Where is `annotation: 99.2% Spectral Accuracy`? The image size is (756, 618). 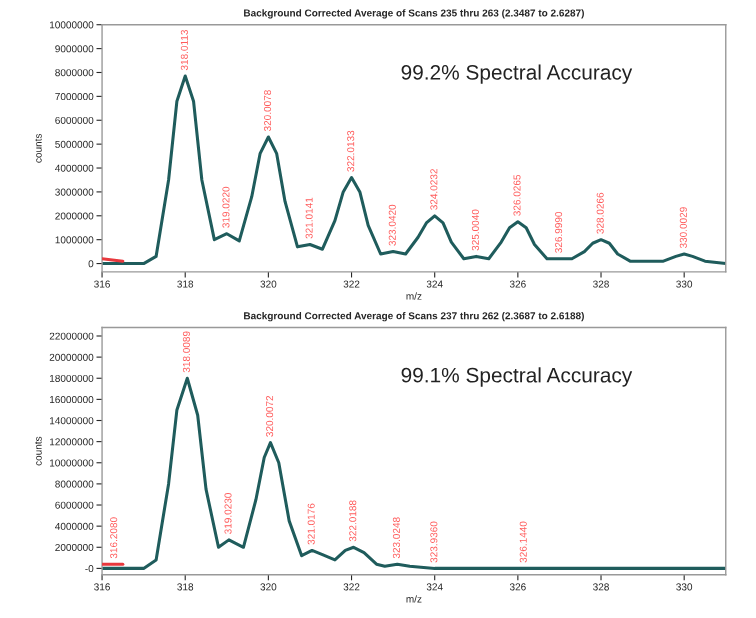 annotation: 99.2% Spectral Accuracy is located at coordinates (517, 74).